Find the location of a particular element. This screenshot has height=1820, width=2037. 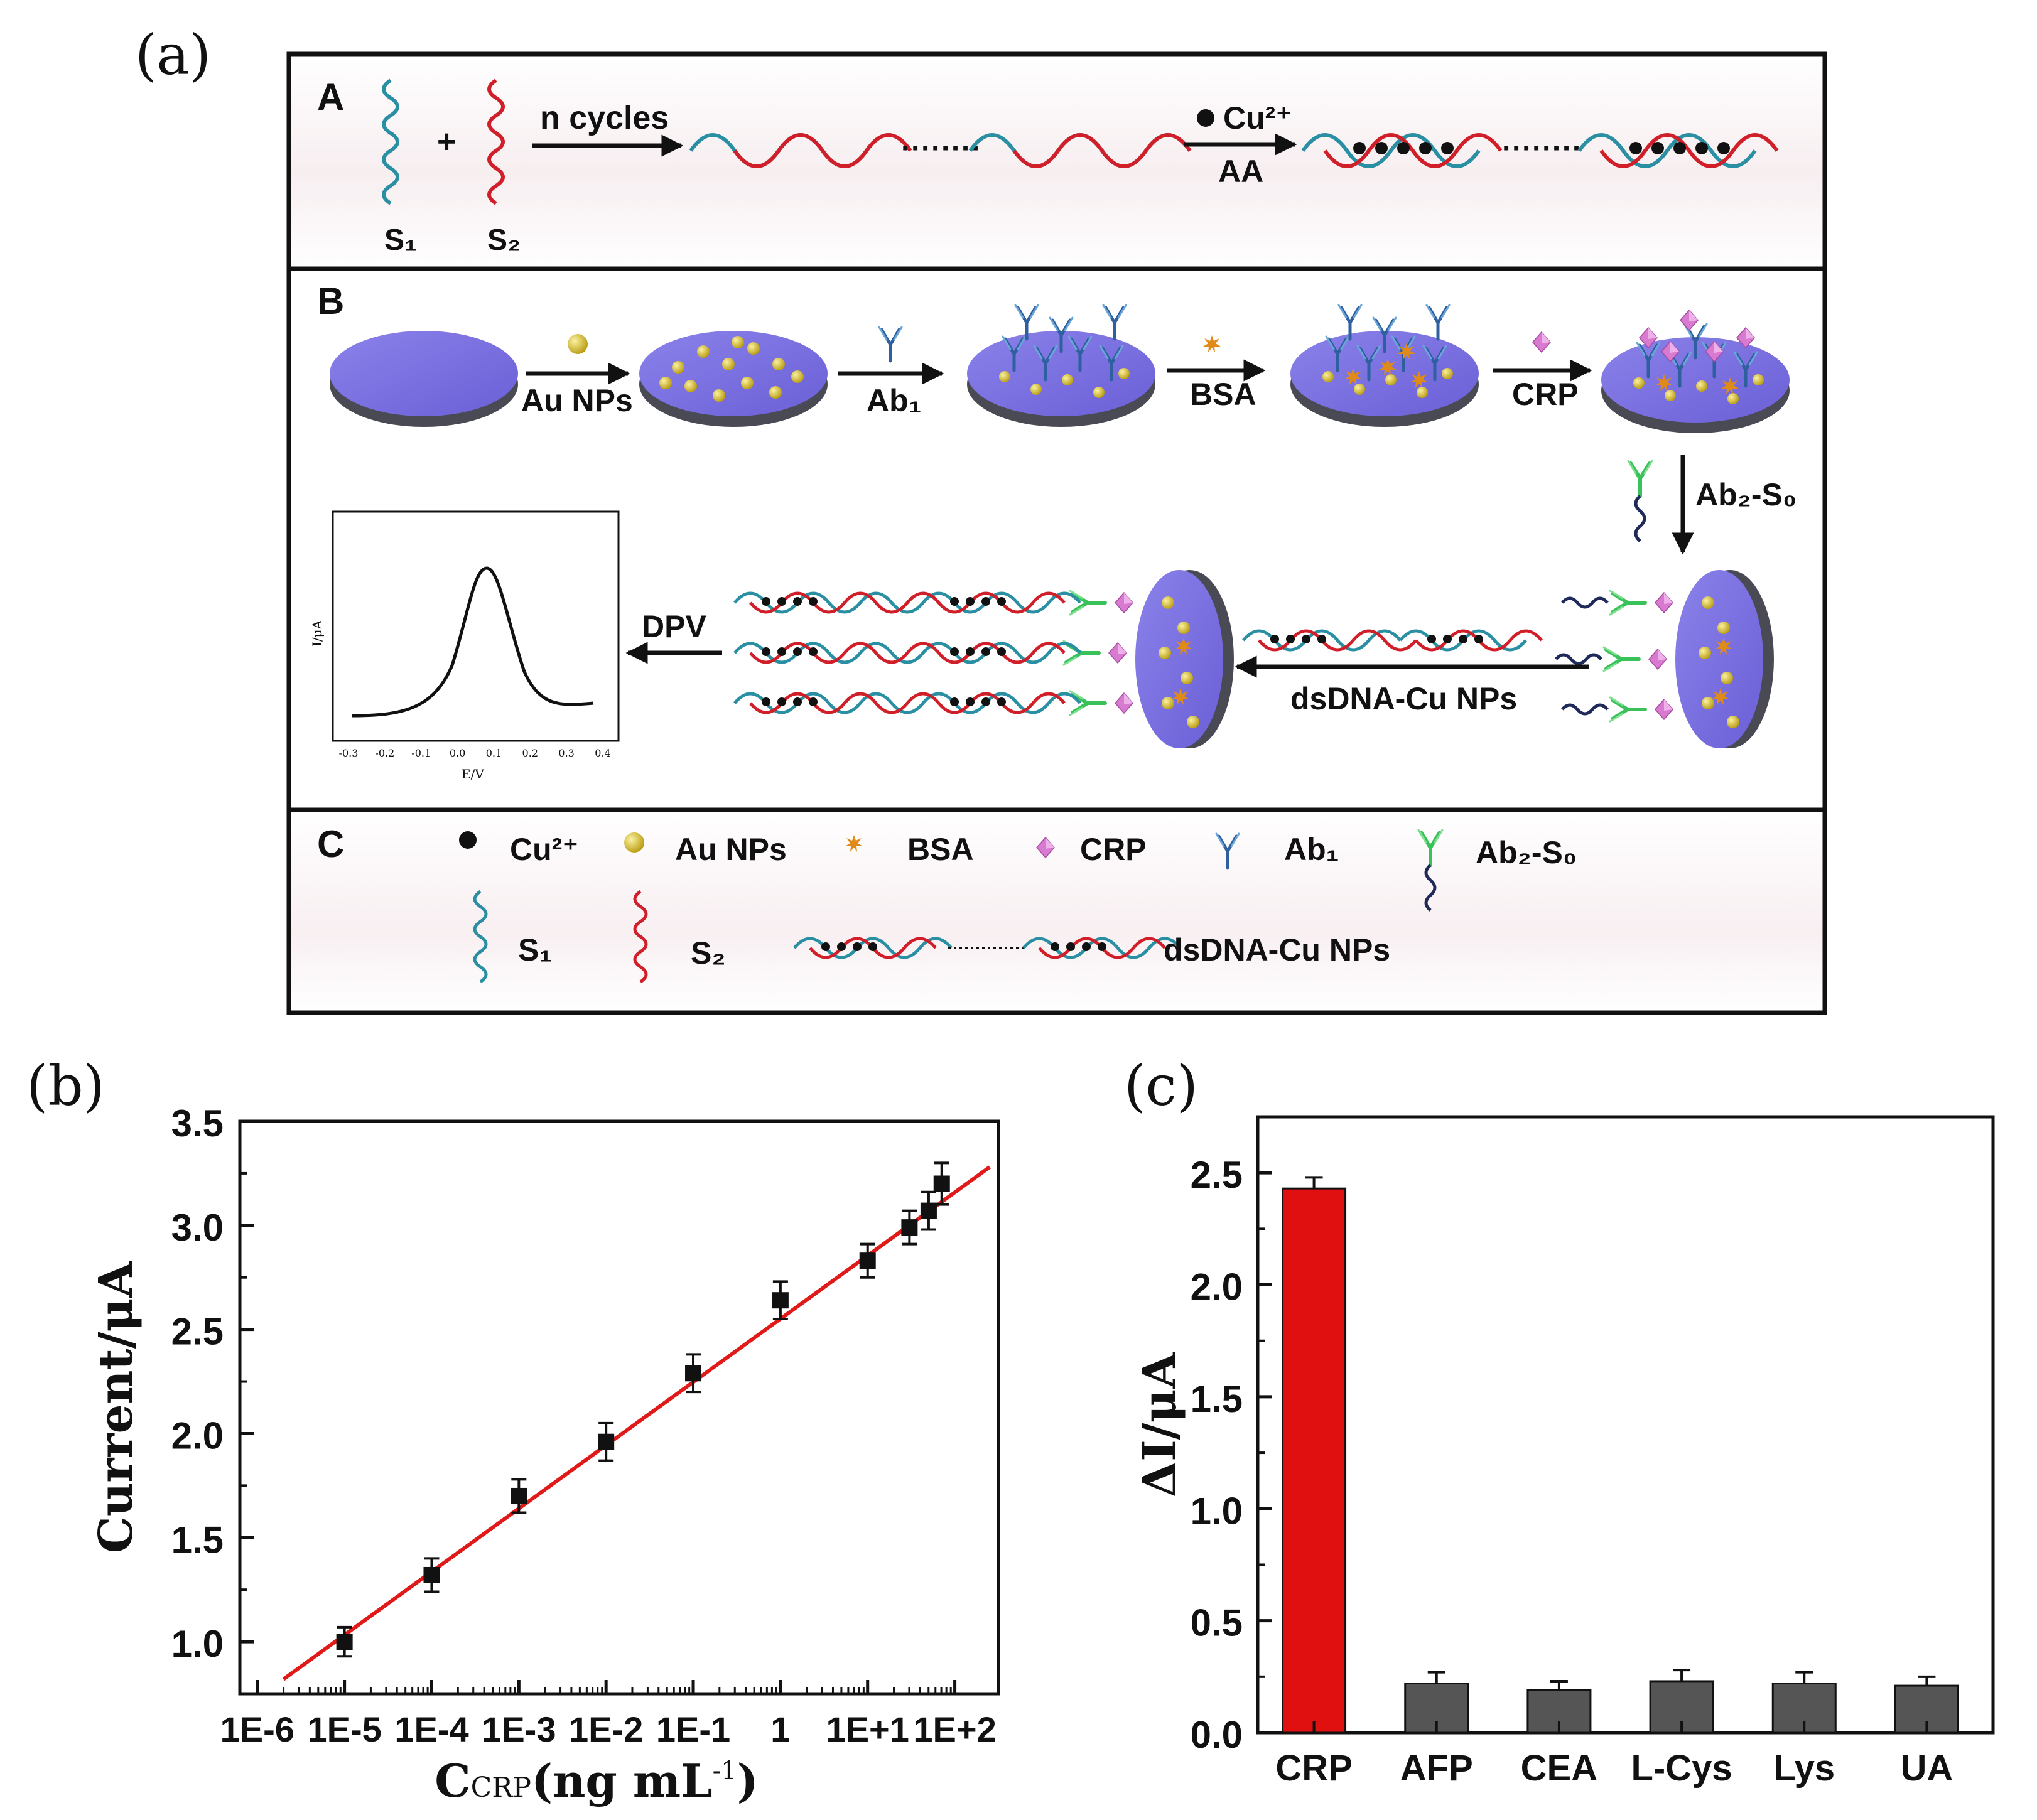

ab2-s0-icon is located at coordinates (1640, 501).